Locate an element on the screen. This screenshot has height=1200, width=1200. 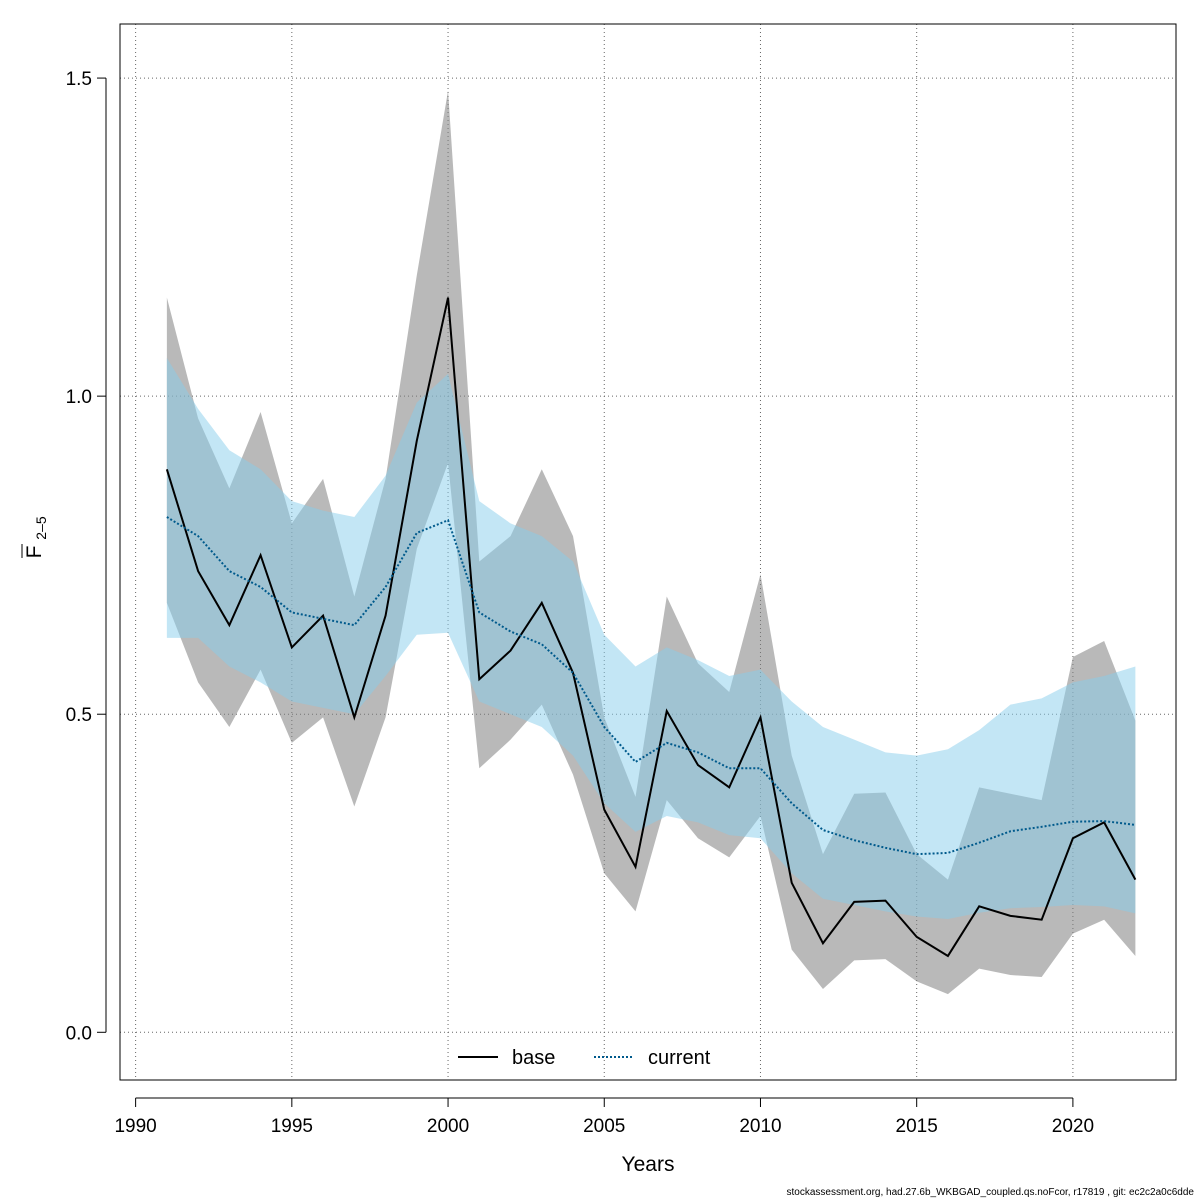
x-tick-label-1995: 1995 is located at coordinates (292, 1126).